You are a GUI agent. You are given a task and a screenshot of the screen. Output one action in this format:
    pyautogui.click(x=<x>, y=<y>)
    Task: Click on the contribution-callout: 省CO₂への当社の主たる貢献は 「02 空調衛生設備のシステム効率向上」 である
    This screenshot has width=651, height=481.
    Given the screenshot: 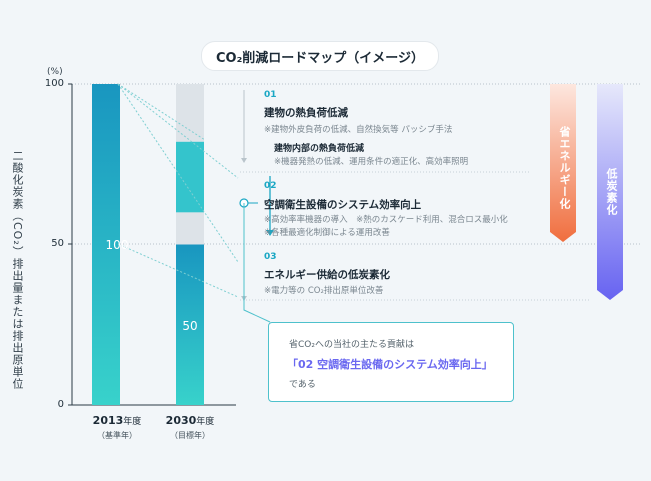 What is the action you would take?
    pyautogui.click(x=391, y=362)
    